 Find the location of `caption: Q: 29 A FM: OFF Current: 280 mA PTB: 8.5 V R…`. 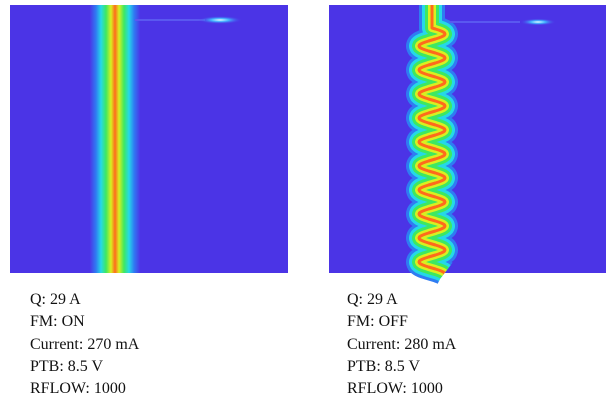

caption: Q: 29 A FM: OFF Current: 280 mA PTB: 8.5 V R… is located at coordinates (401, 344).